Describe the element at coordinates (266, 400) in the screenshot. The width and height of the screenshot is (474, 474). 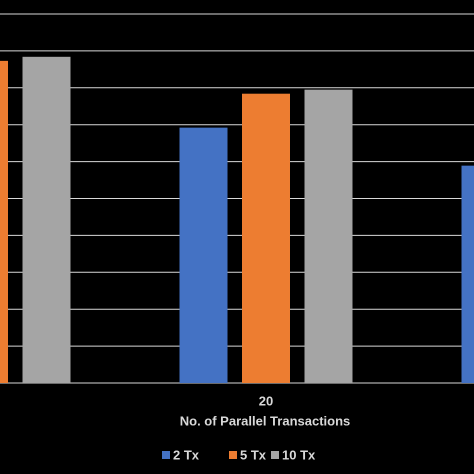
I see `x-tick-label: 20` at that location.